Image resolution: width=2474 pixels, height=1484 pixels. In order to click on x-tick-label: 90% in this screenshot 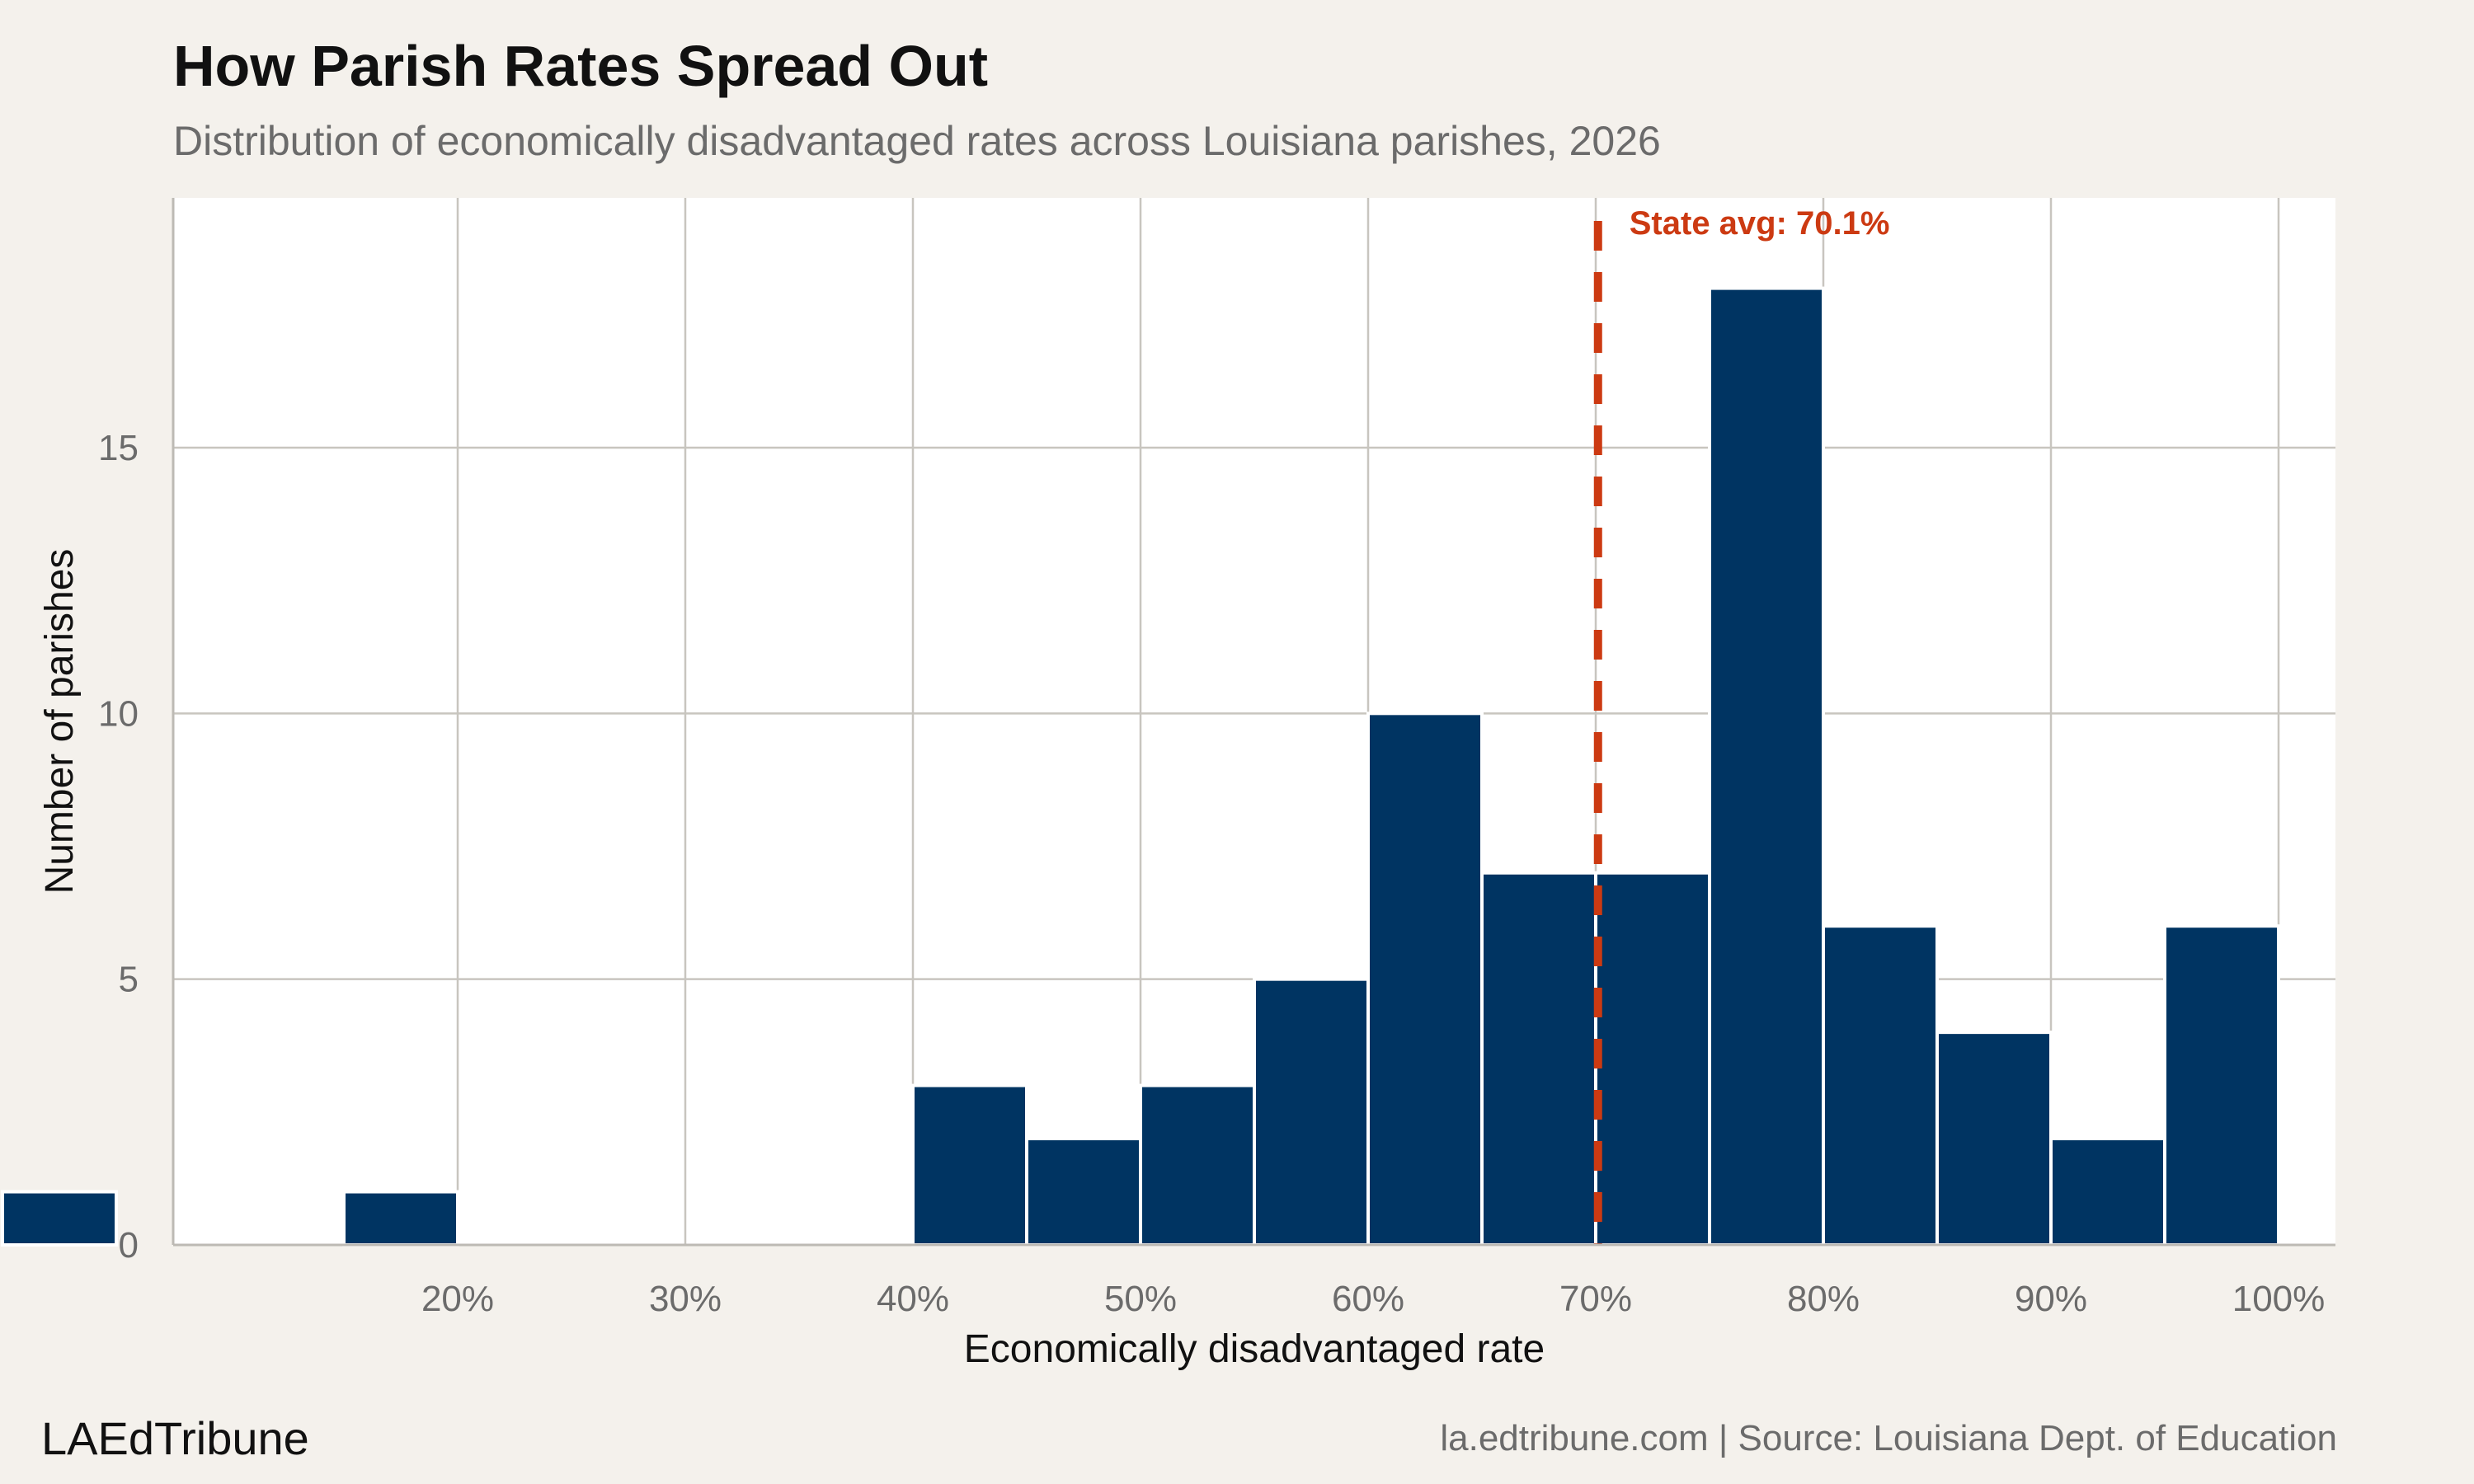, I will do `click(2051, 1299)`.